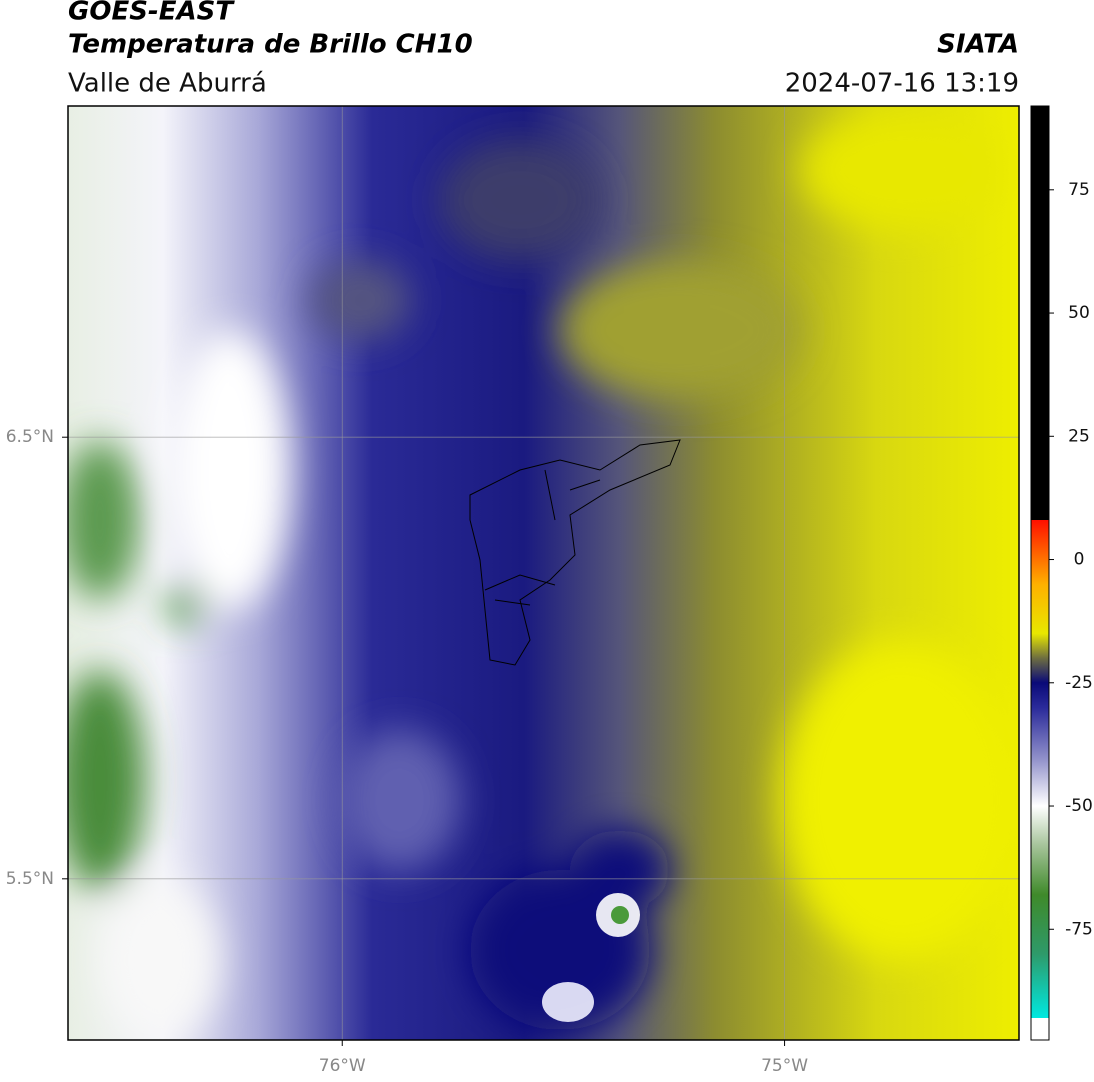 This screenshot has height=1082, width=1094. I want to click on colorbar-tick-label: -50, so click(1079, 806).